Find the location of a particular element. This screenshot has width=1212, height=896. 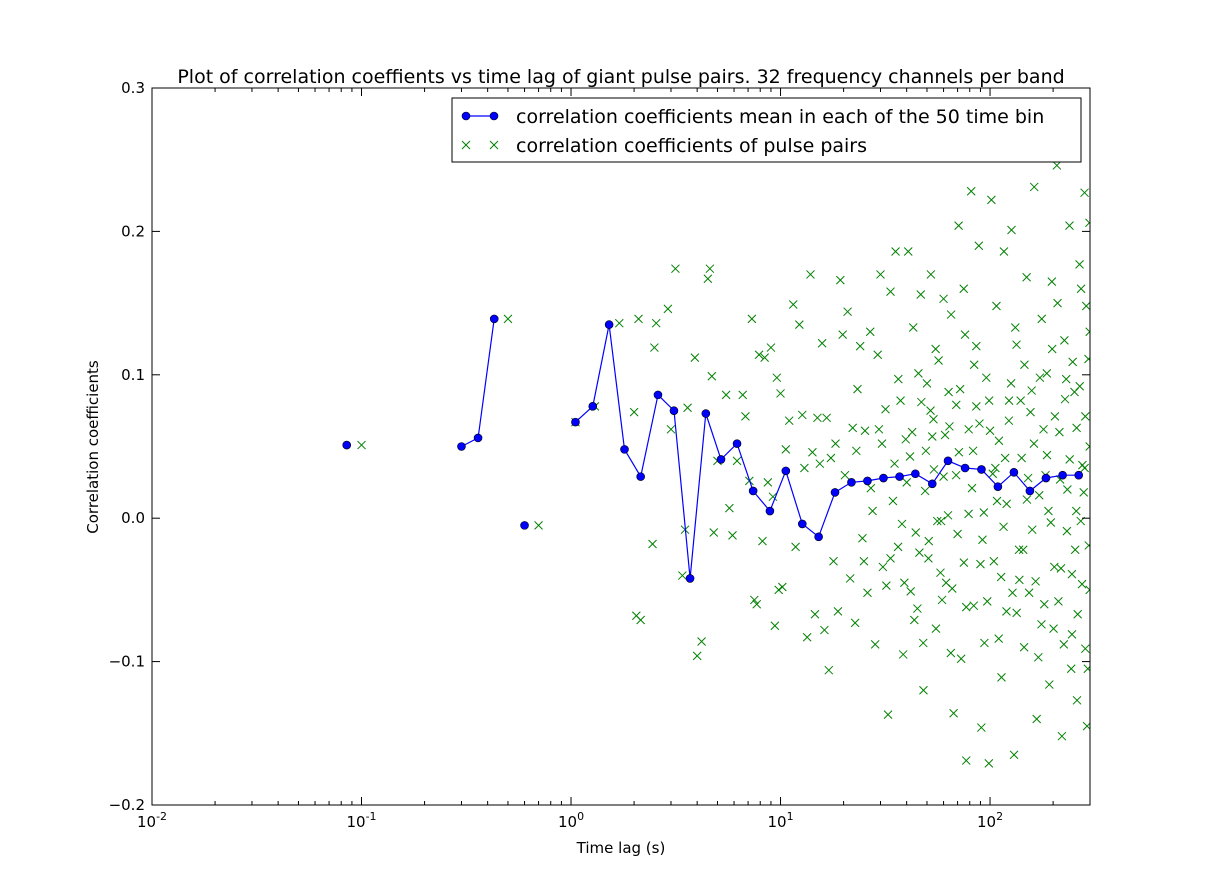

x-tick-label: 10² is located at coordinates (990, 820).